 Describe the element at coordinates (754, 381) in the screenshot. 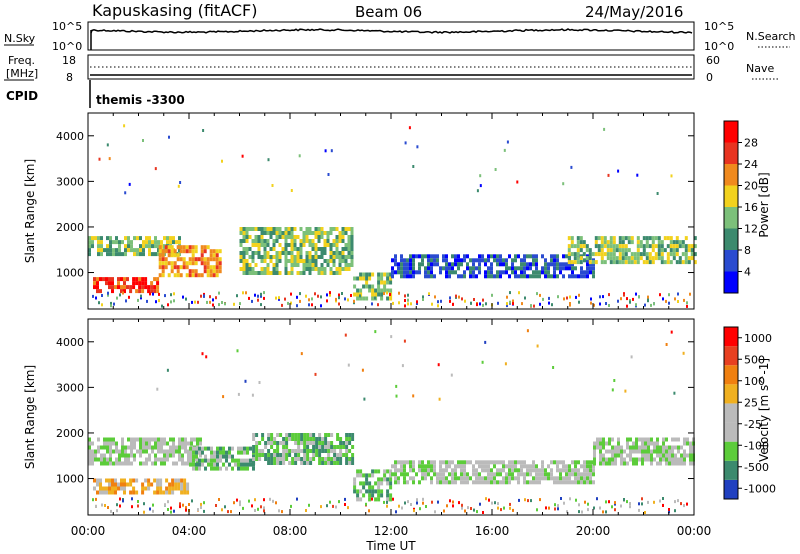

I see `colorbar-tick-label: 100` at that location.